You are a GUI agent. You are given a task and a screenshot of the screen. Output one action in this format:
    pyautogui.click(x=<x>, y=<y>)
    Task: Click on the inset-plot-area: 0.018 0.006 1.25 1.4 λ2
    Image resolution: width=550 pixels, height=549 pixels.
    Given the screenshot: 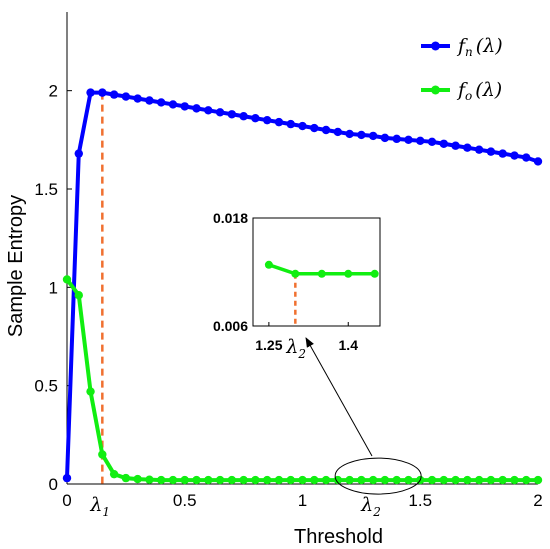 What is the action you would take?
    pyautogui.click(x=297, y=333)
    